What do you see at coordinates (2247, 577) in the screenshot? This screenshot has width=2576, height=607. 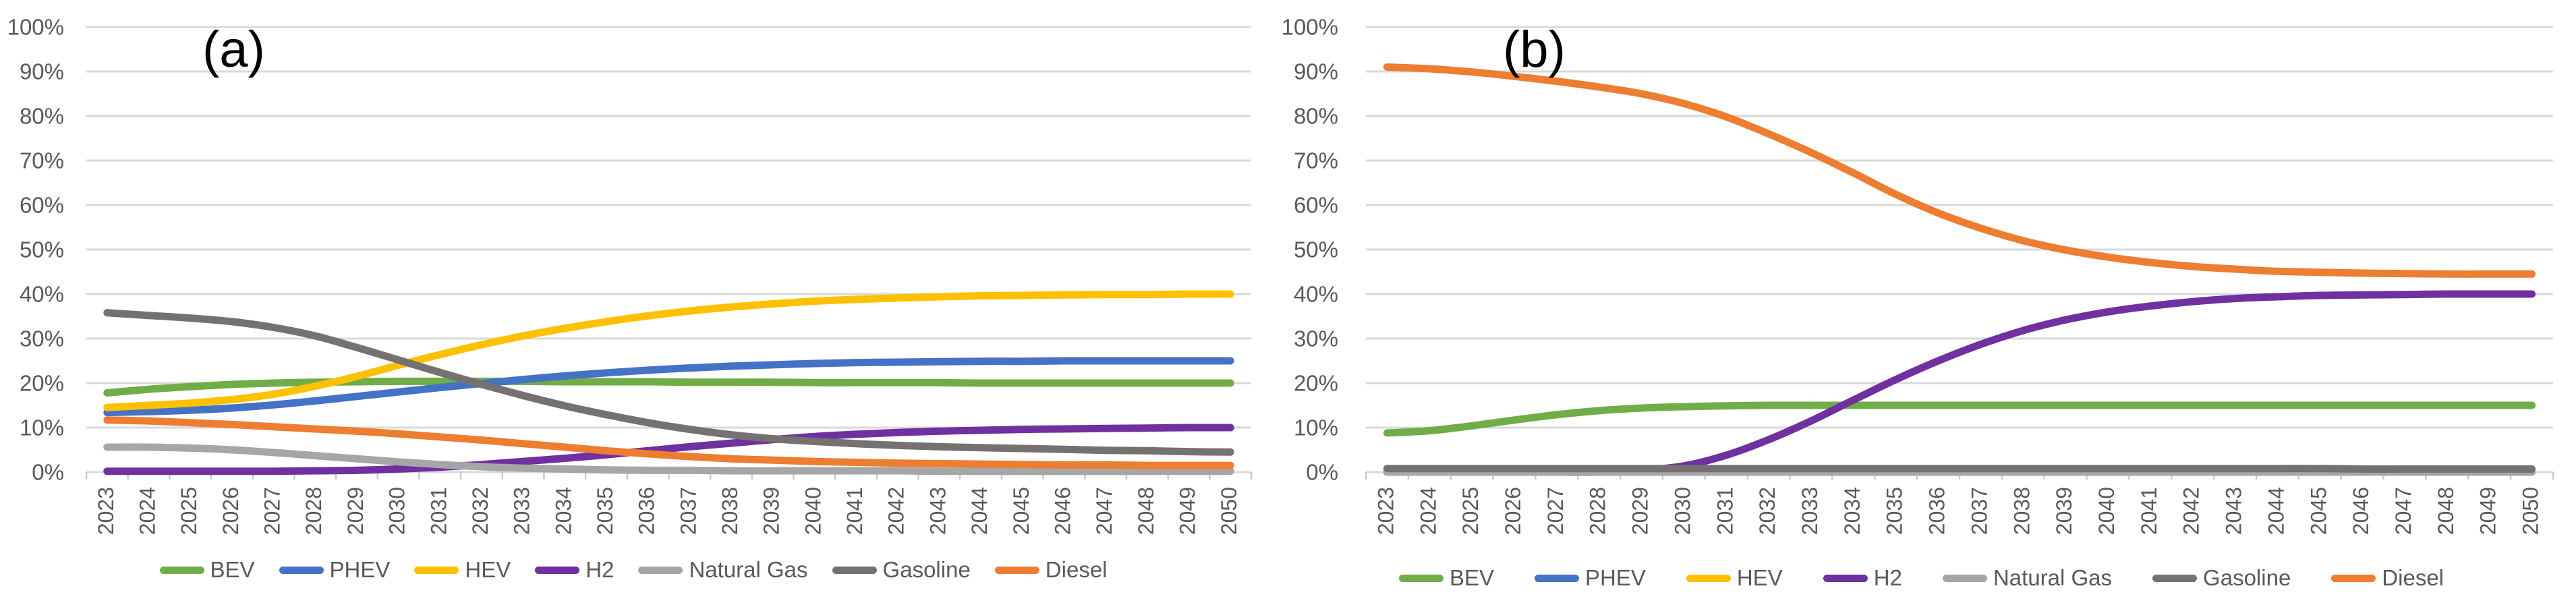 I see `legend-label: Gasoline` at bounding box center [2247, 577].